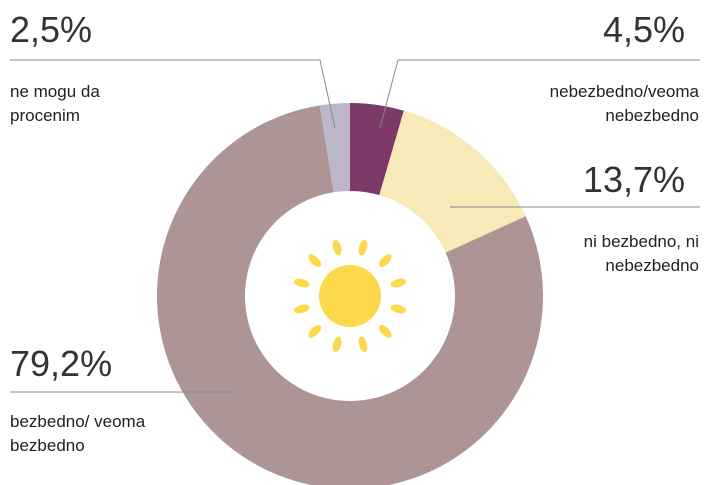 The width and height of the screenshot is (711, 485). I want to click on value-label: 4,5%, so click(643, 29).